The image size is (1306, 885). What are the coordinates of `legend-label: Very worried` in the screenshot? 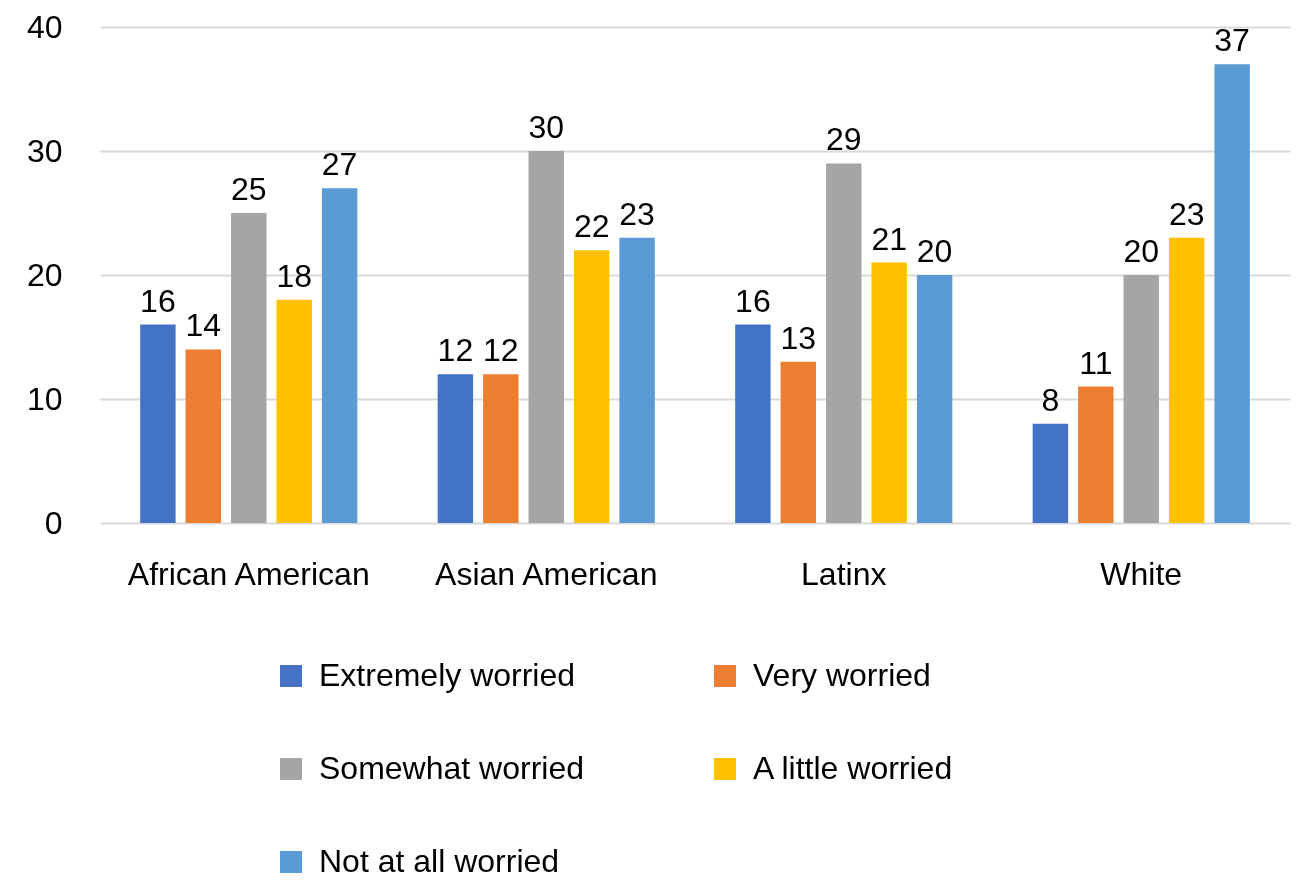 It's located at (842, 675).